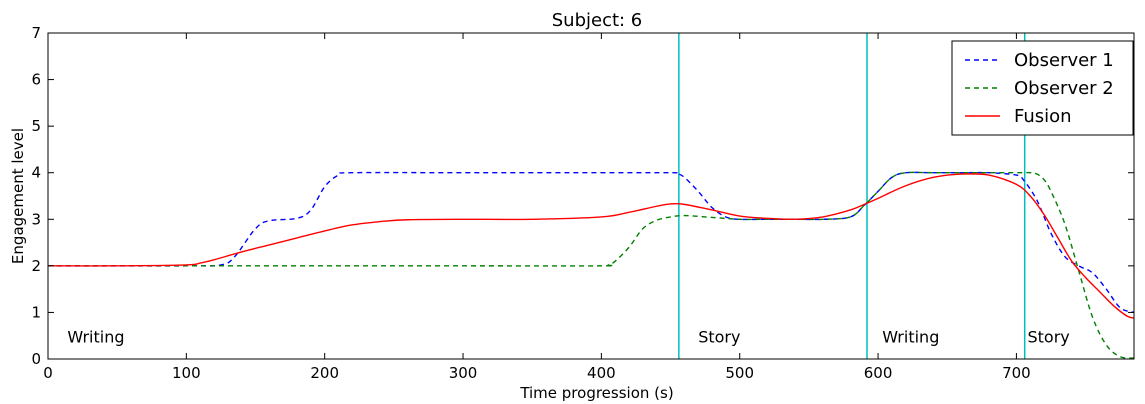  What do you see at coordinates (95, 337) in the screenshot?
I see `phase-annotation-1: Writing` at bounding box center [95, 337].